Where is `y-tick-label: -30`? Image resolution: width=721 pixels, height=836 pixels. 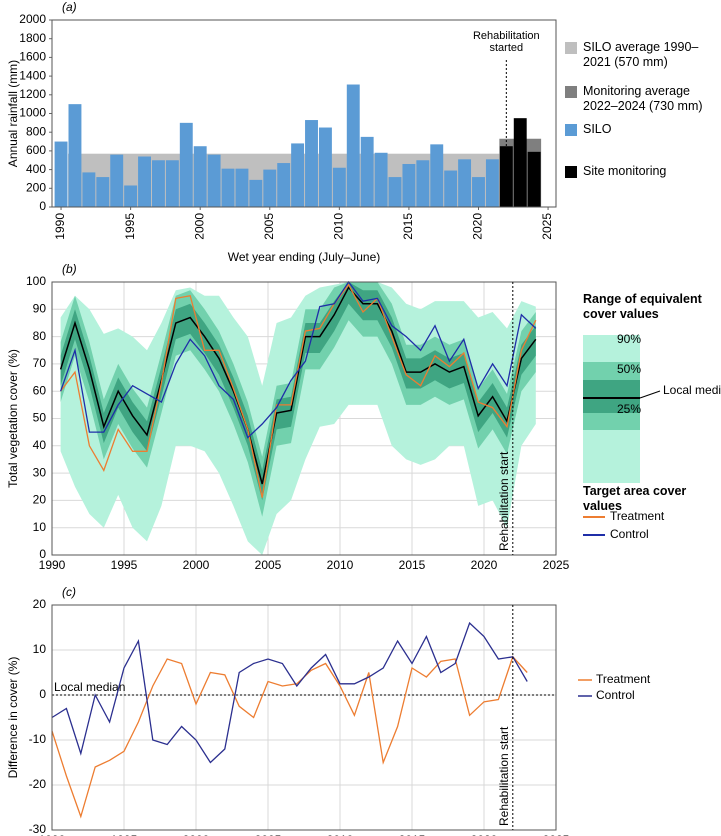
y-tick-label: -30 is located at coordinates (38, 829).